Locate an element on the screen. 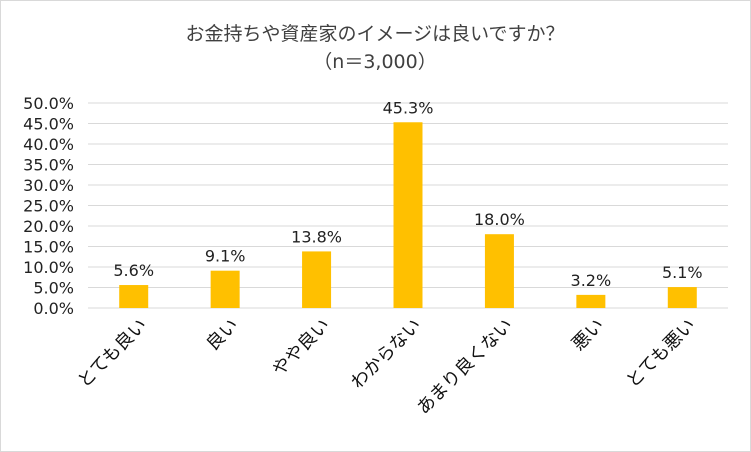  data-label: 45.3% is located at coordinates (408, 107).